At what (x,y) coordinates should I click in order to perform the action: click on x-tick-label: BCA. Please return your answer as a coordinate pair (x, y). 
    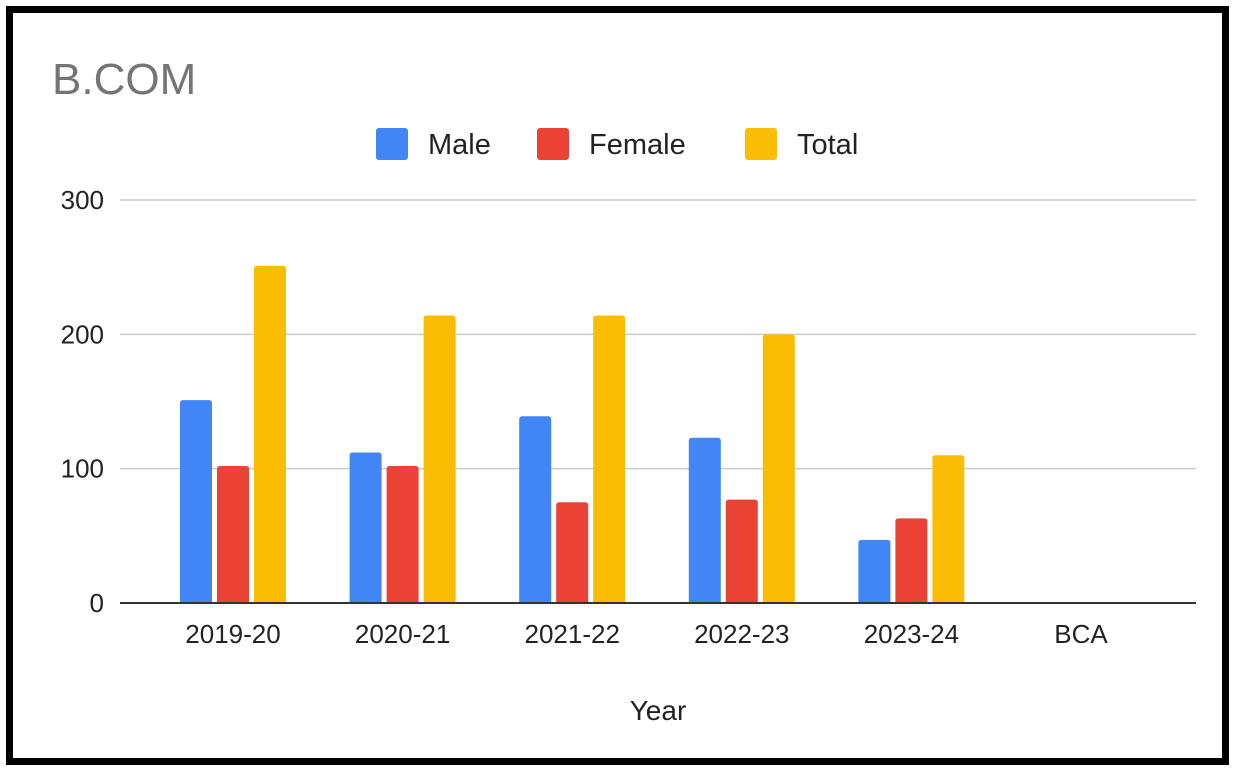
    Looking at the image, I should click on (1081, 634).